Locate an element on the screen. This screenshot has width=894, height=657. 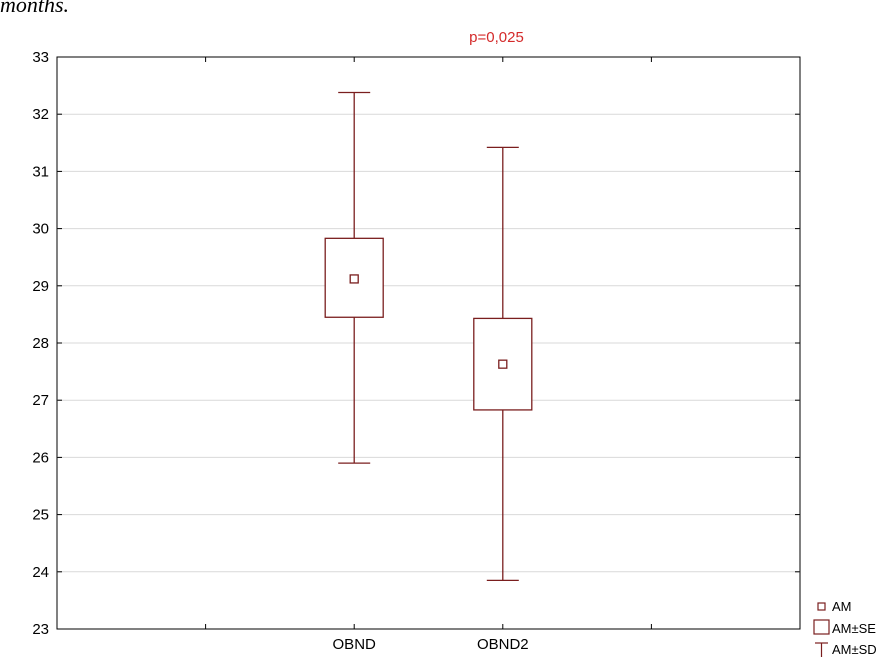
box-group-obnd2 is located at coordinates (503, 364).